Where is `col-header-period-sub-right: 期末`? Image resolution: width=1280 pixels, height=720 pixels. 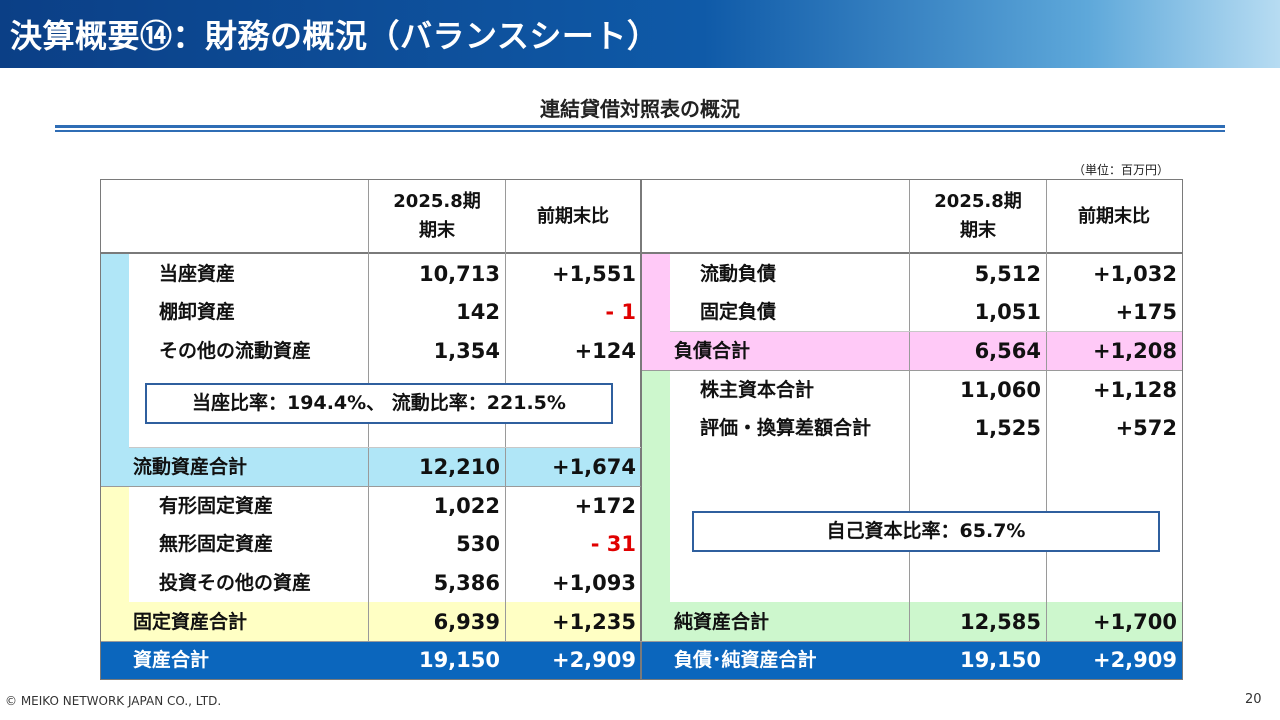
col-header-period-sub-right: 期末 is located at coordinates (978, 230).